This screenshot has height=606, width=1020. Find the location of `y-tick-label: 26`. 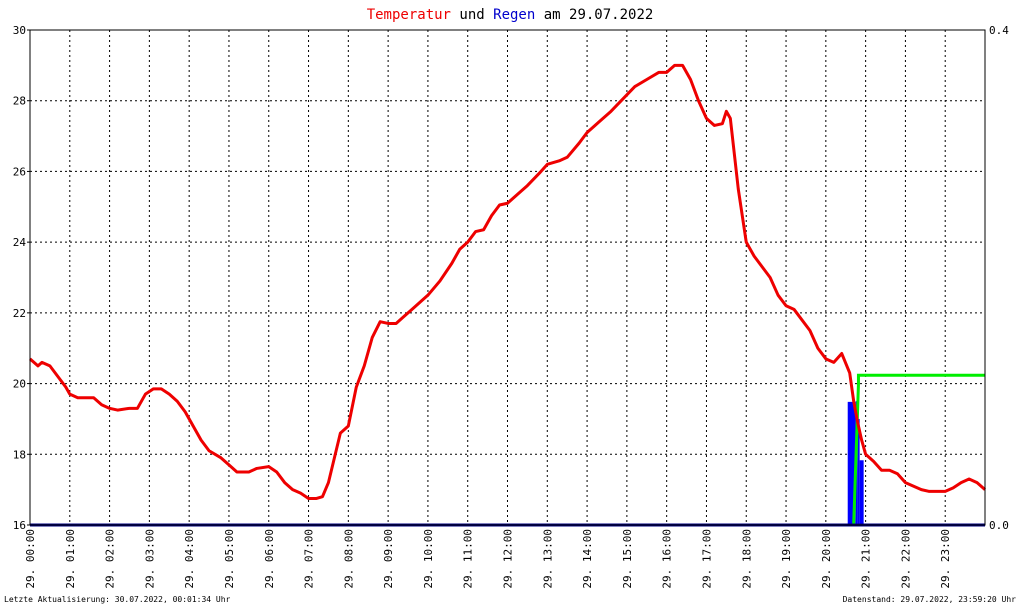

y-tick-label: 26 is located at coordinates (19, 171).